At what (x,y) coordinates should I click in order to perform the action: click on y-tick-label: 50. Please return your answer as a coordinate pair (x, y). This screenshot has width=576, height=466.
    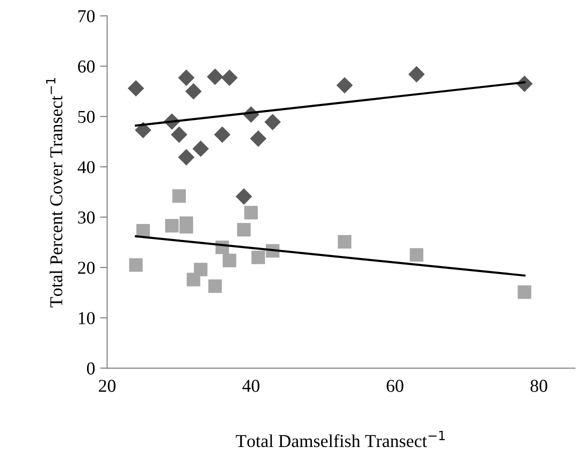
    Looking at the image, I should click on (86, 116).